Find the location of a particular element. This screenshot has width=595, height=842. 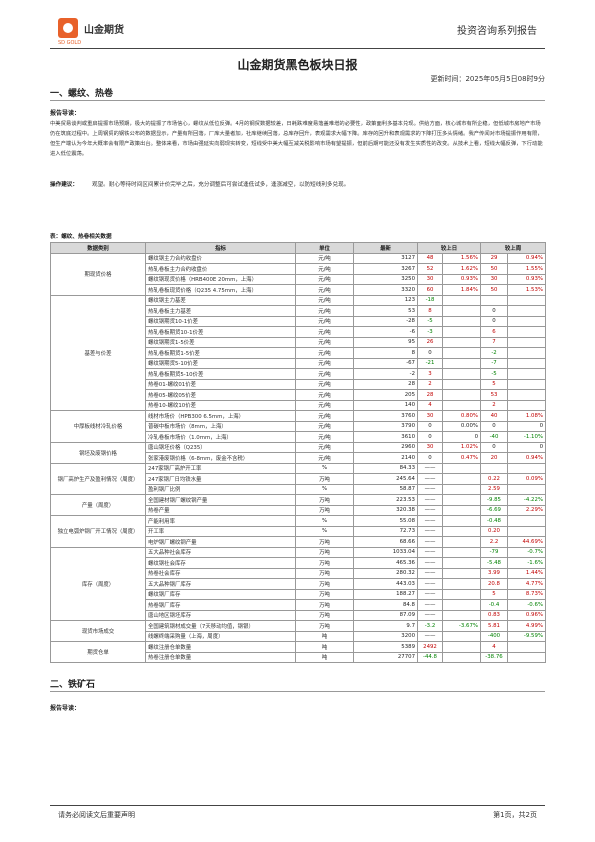

table-row: 独立电弧炉钢厂开工情况（周度） 产能利用率% 55.08 —— -0.48 is located at coordinates (298, 531).